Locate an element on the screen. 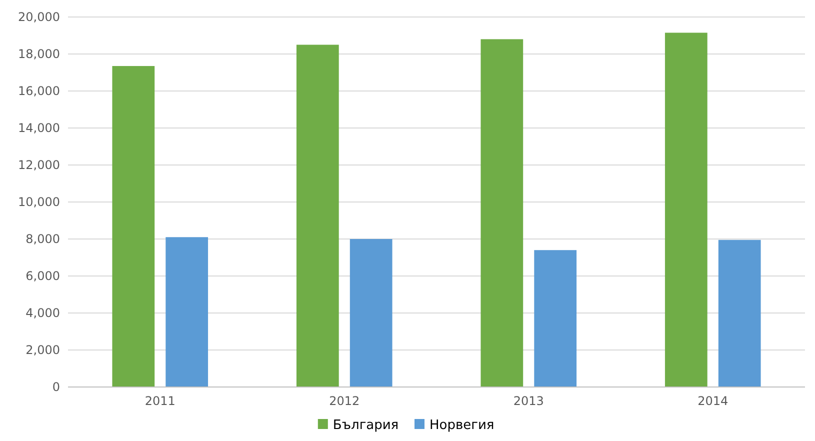 The image size is (815, 441). y-tick-label: 16,000 is located at coordinates (39, 91).